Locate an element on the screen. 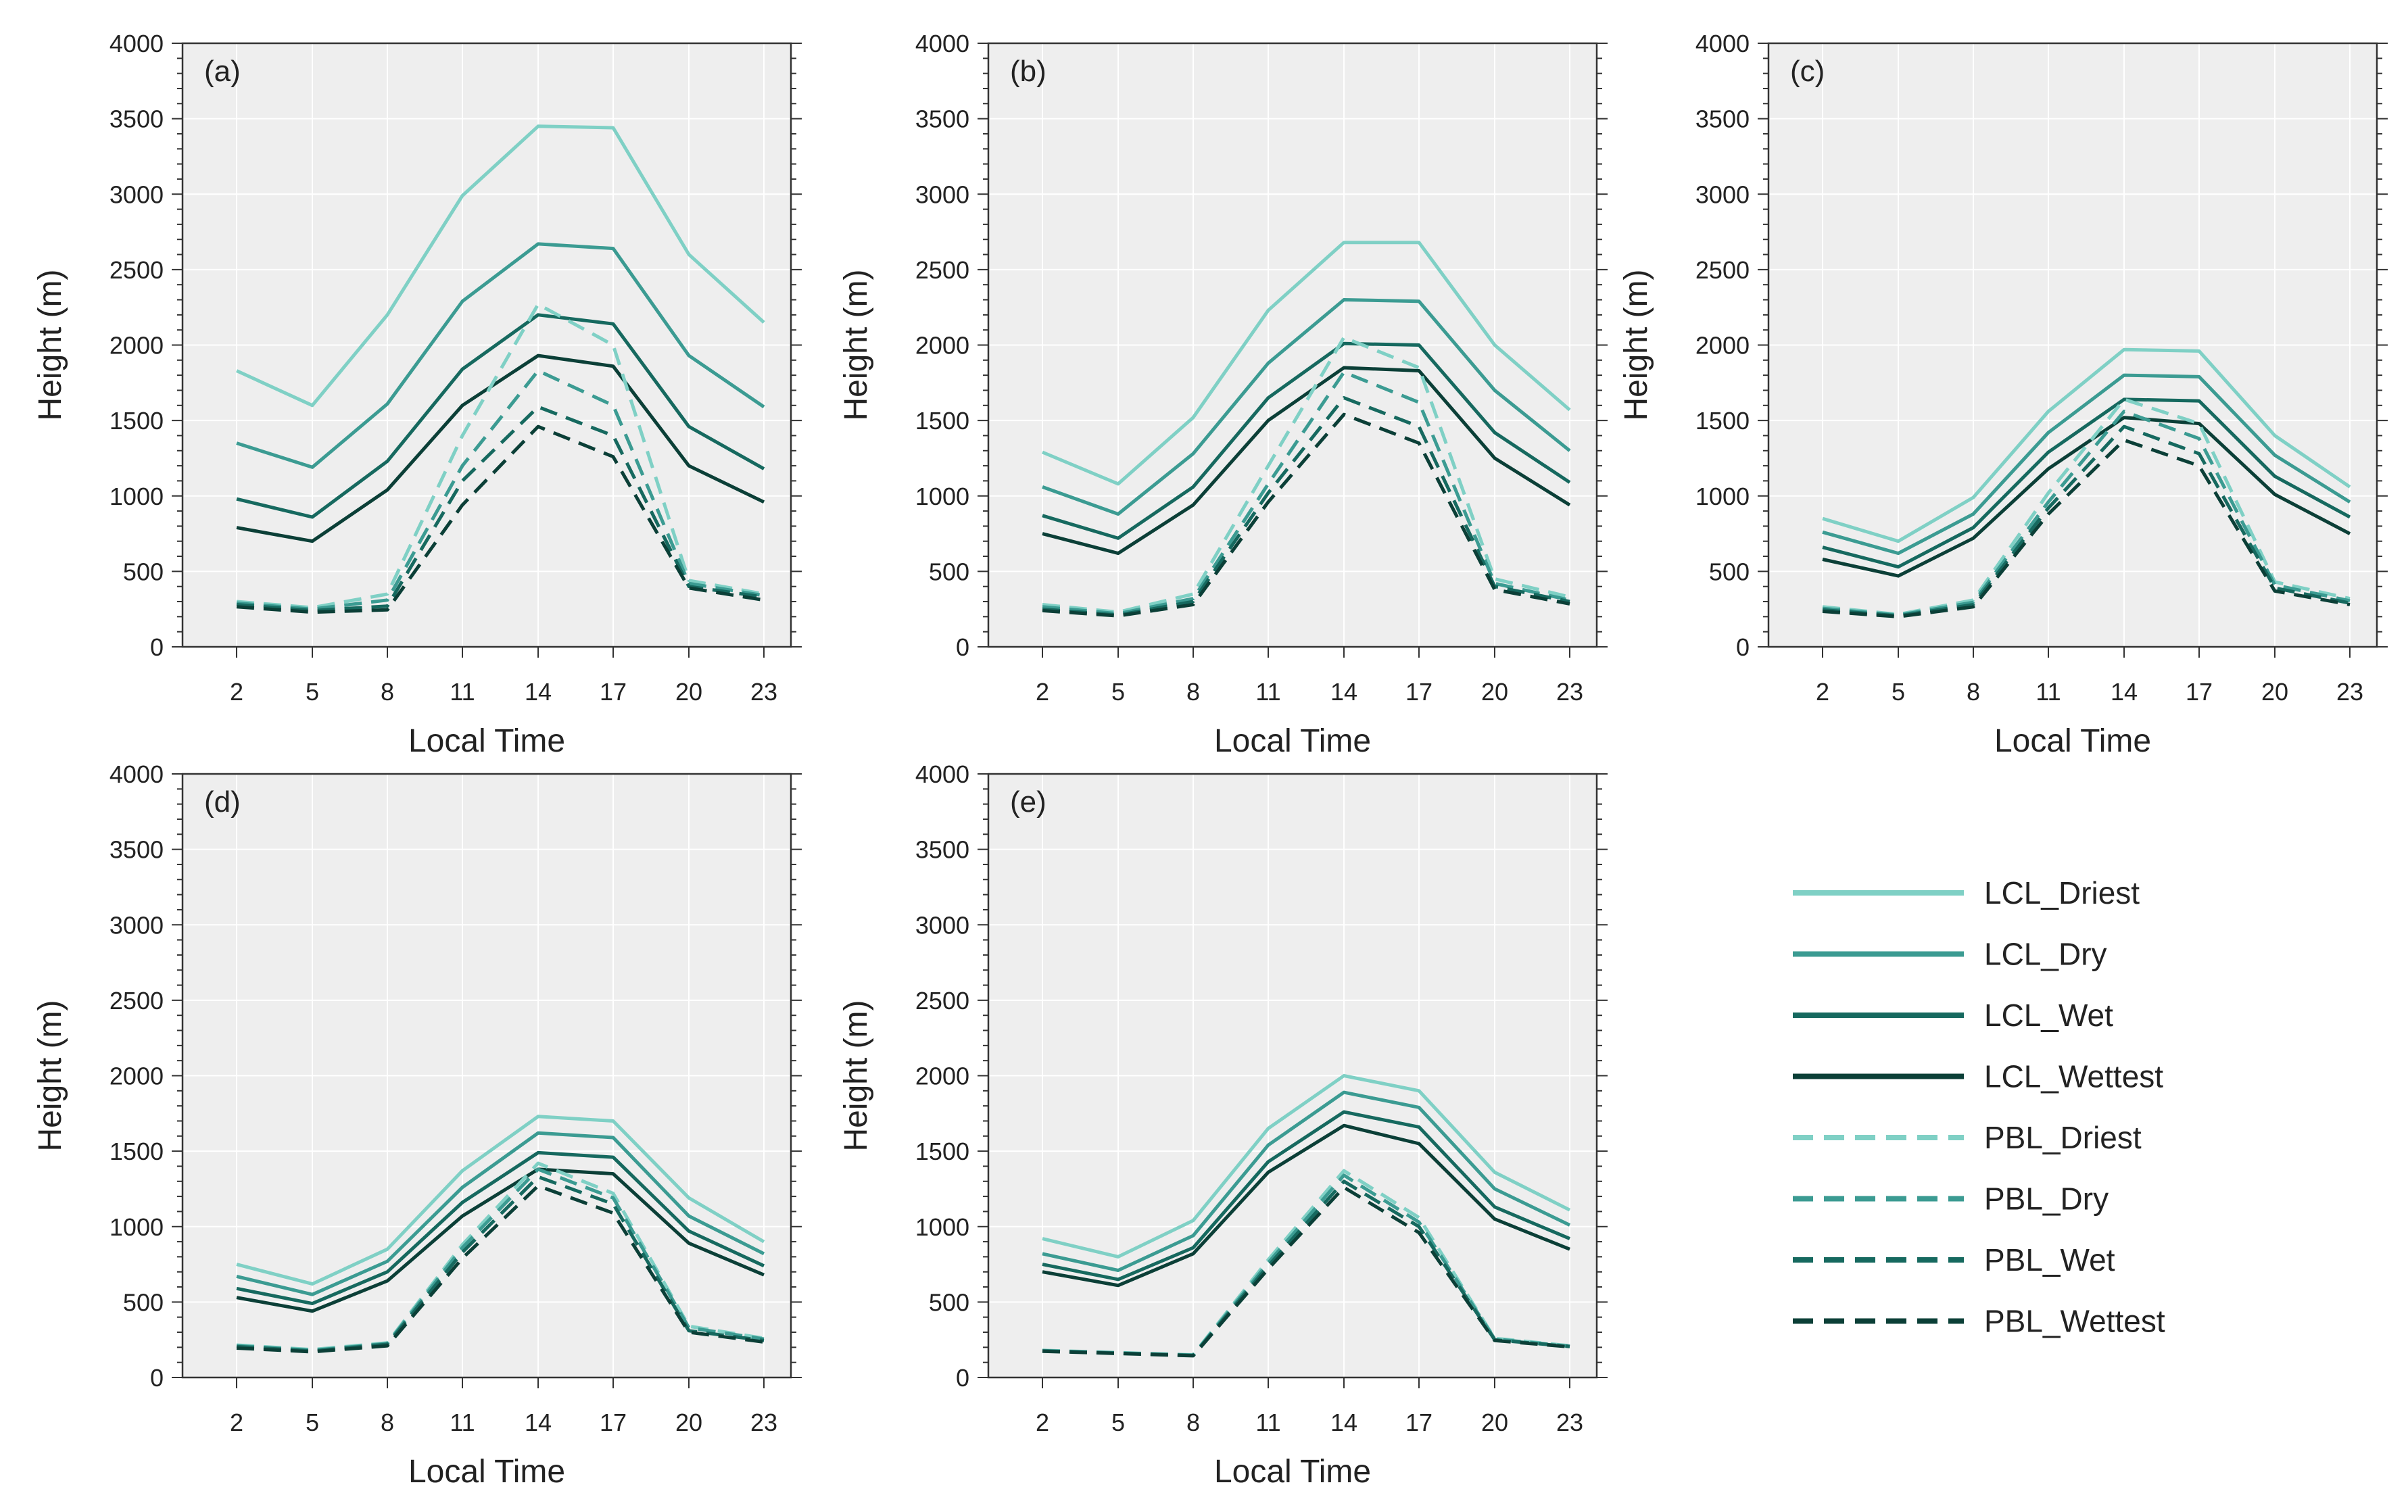  legend-label-lcl-dry: LCL_Dry is located at coordinates (2045, 954).